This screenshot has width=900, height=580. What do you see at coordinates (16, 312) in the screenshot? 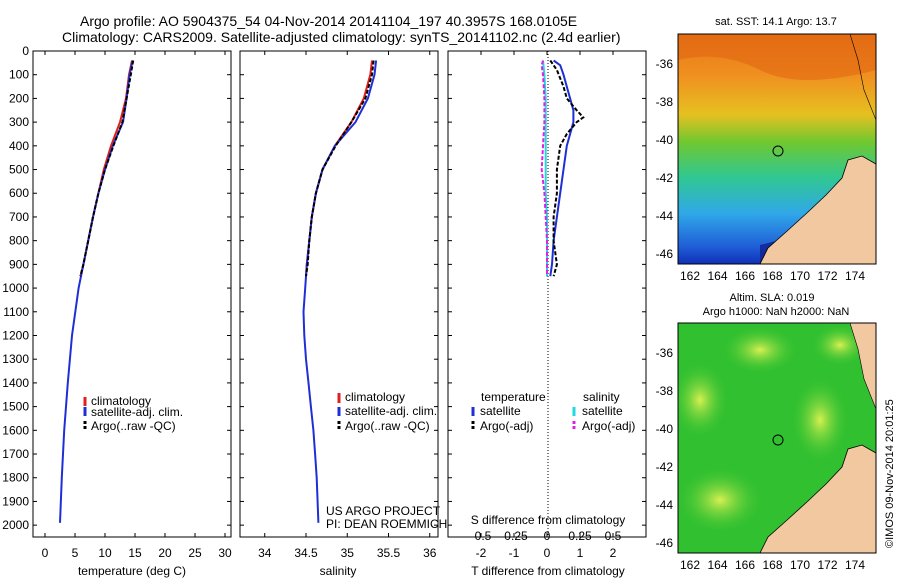
I see `y-tick-label: 1100` at bounding box center [16, 312].